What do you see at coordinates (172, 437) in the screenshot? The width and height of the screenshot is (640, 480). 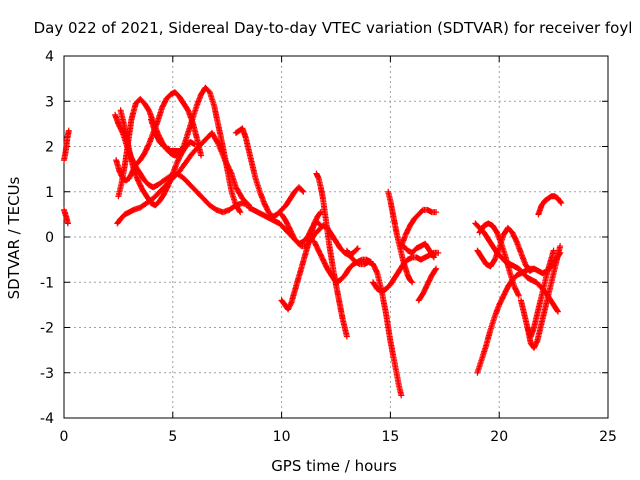 I see `x-tick-label: 5` at bounding box center [172, 437].